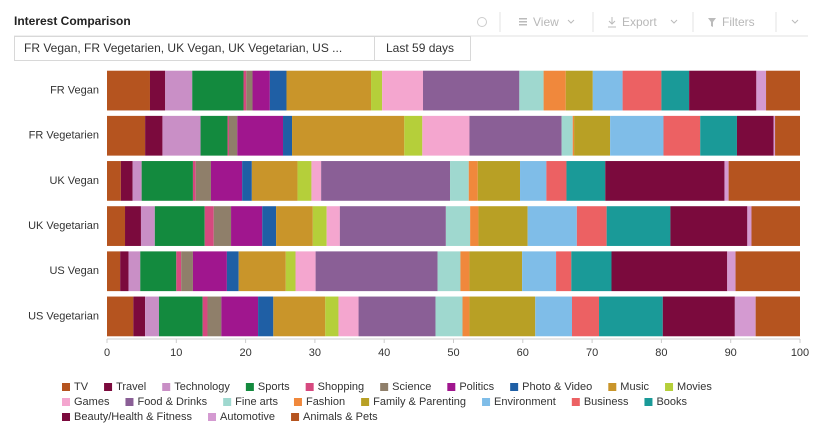 This screenshot has width=821, height=437. Describe the element at coordinates (74, 90) in the screenshot. I see `y-tick-label: FR Vegan` at that location.